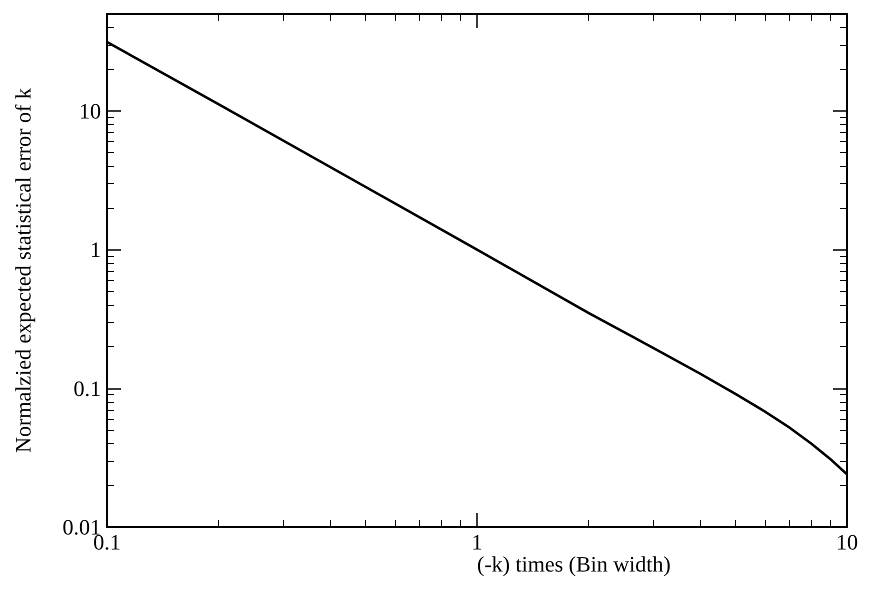 The width and height of the screenshot is (869, 597). I want to click on y-tick-label: 1, so click(95, 249).